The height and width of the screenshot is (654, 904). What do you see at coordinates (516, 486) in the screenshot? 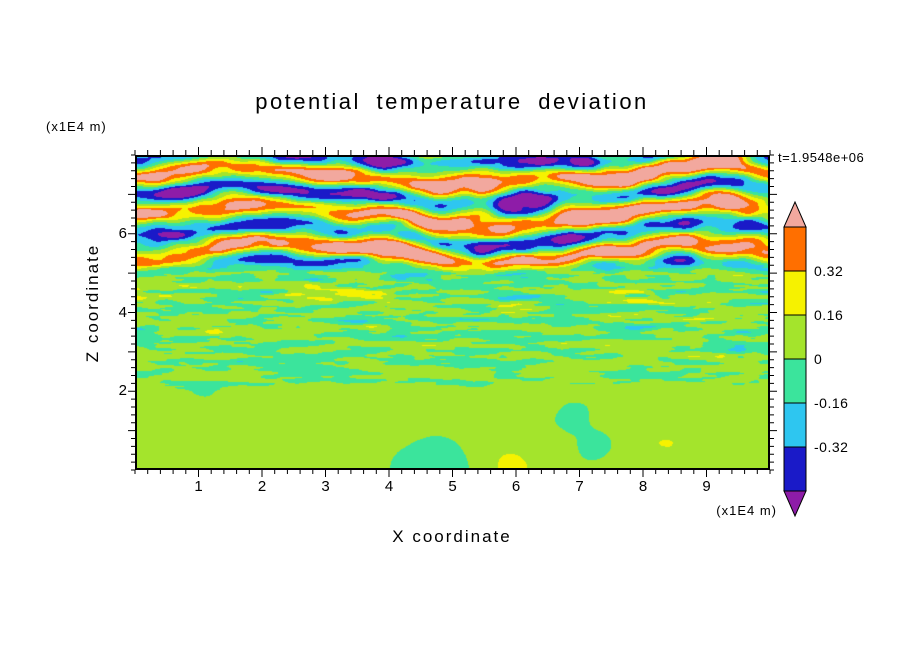
I see `x-tick-label: 6` at bounding box center [516, 486].